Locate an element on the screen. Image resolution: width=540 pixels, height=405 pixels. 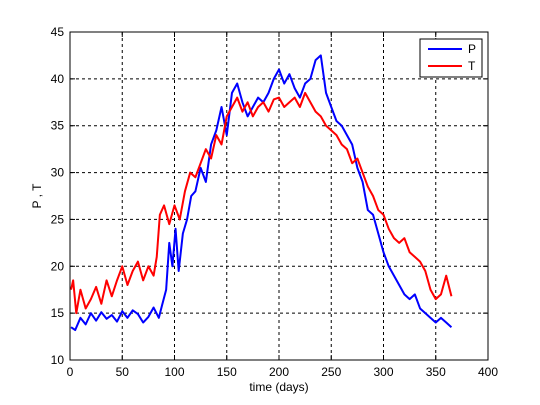
y-axis-label: P , T is located at coordinates (37, 196).